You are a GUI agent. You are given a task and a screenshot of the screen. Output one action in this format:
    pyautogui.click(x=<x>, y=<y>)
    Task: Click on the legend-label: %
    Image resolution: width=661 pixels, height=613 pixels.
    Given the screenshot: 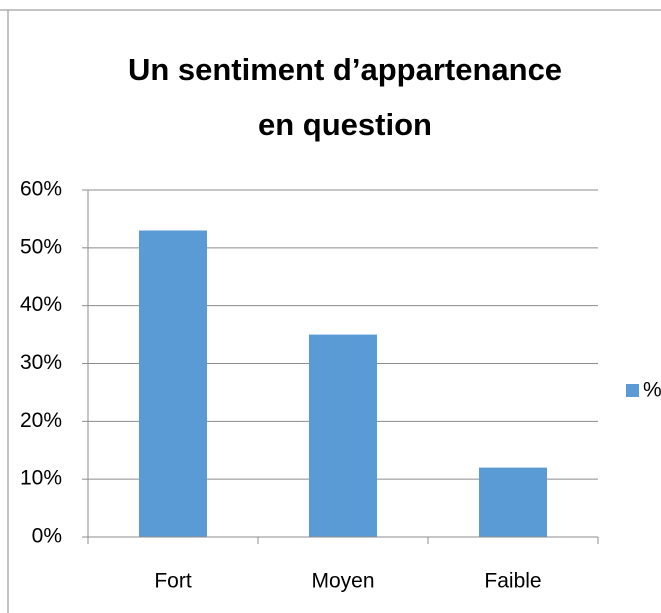 What is the action you would take?
    pyautogui.click(x=652, y=390)
    